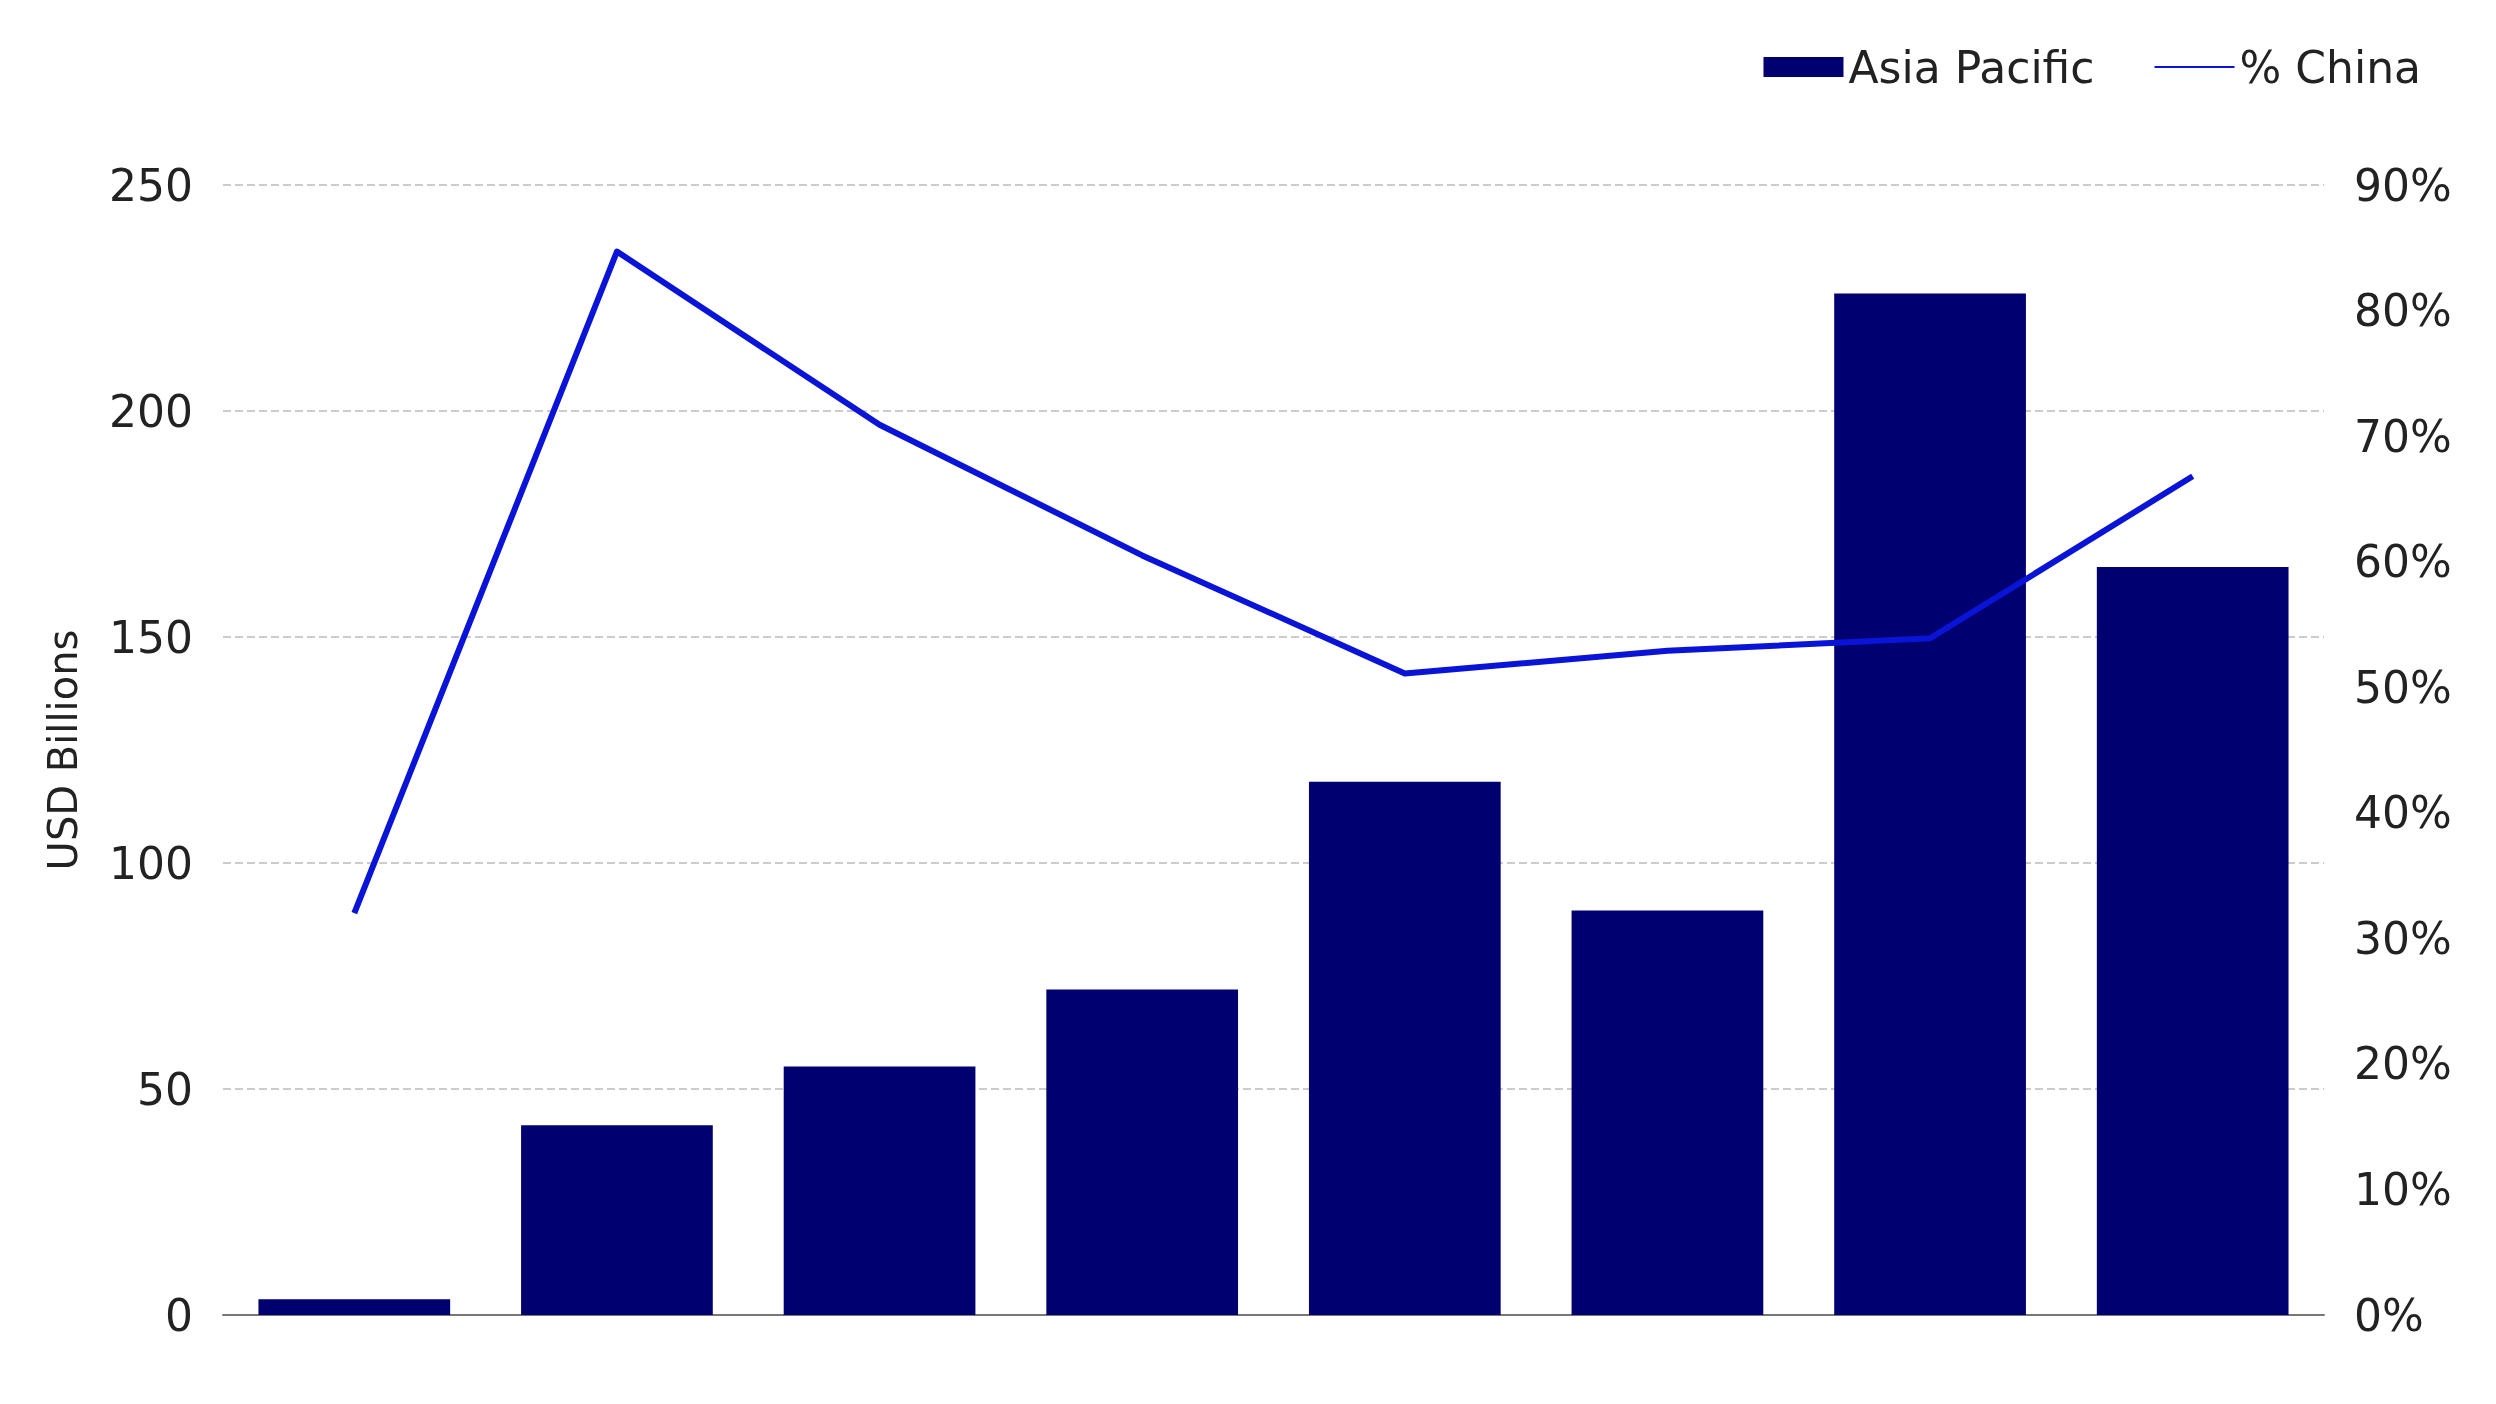 This screenshot has width=2496, height=1404. What do you see at coordinates (2403, 687) in the screenshot?
I see `y2-tick-label: 50%` at bounding box center [2403, 687].